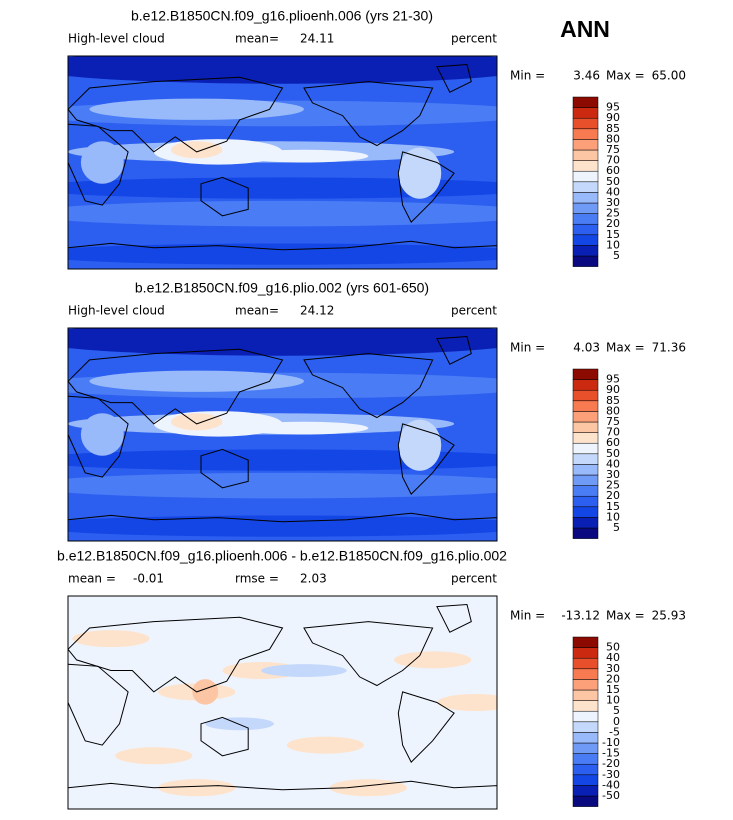 The height and width of the screenshot is (820, 733). What do you see at coordinates (613, 474) in the screenshot?
I see `colorbar-label: 30` at bounding box center [613, 474].